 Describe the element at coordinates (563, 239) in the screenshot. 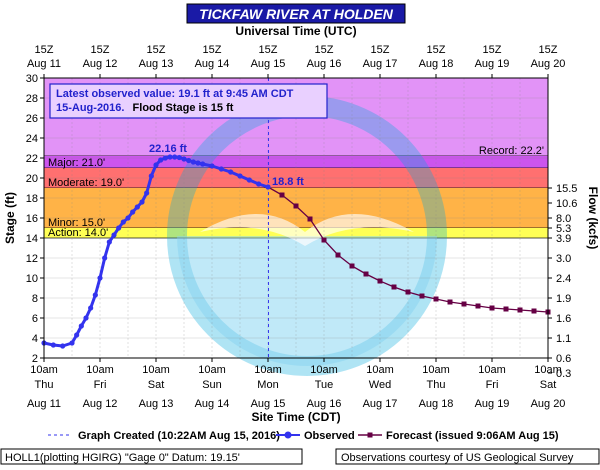

I see `flow-tick-label: 3.9` at that location.